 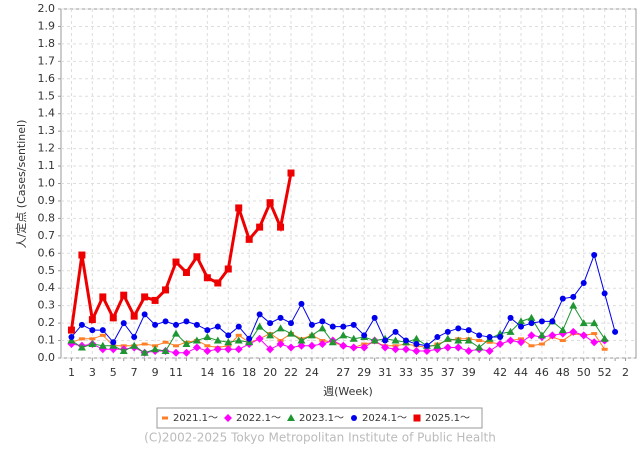 I want to click on legend-label: 2025.1～, so click(x=447, y=418).